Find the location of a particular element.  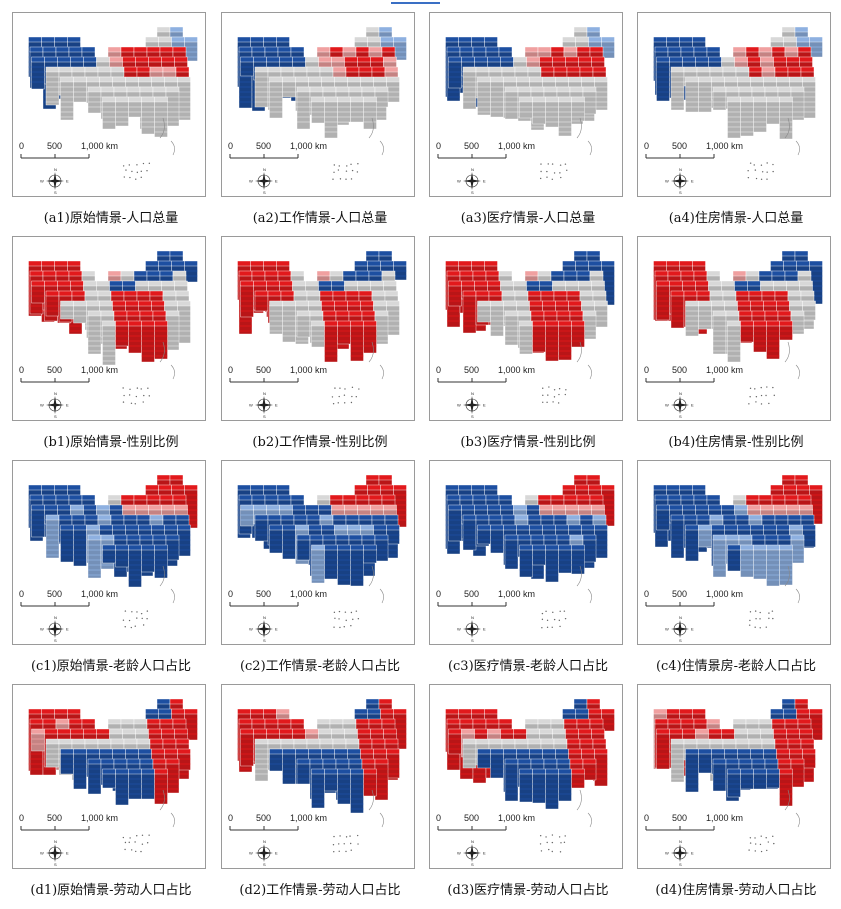

map-panel-b2: 0 500 1,000 km N S E W (b2)工作情景-性别比例 is located at coordinates (326, 348).